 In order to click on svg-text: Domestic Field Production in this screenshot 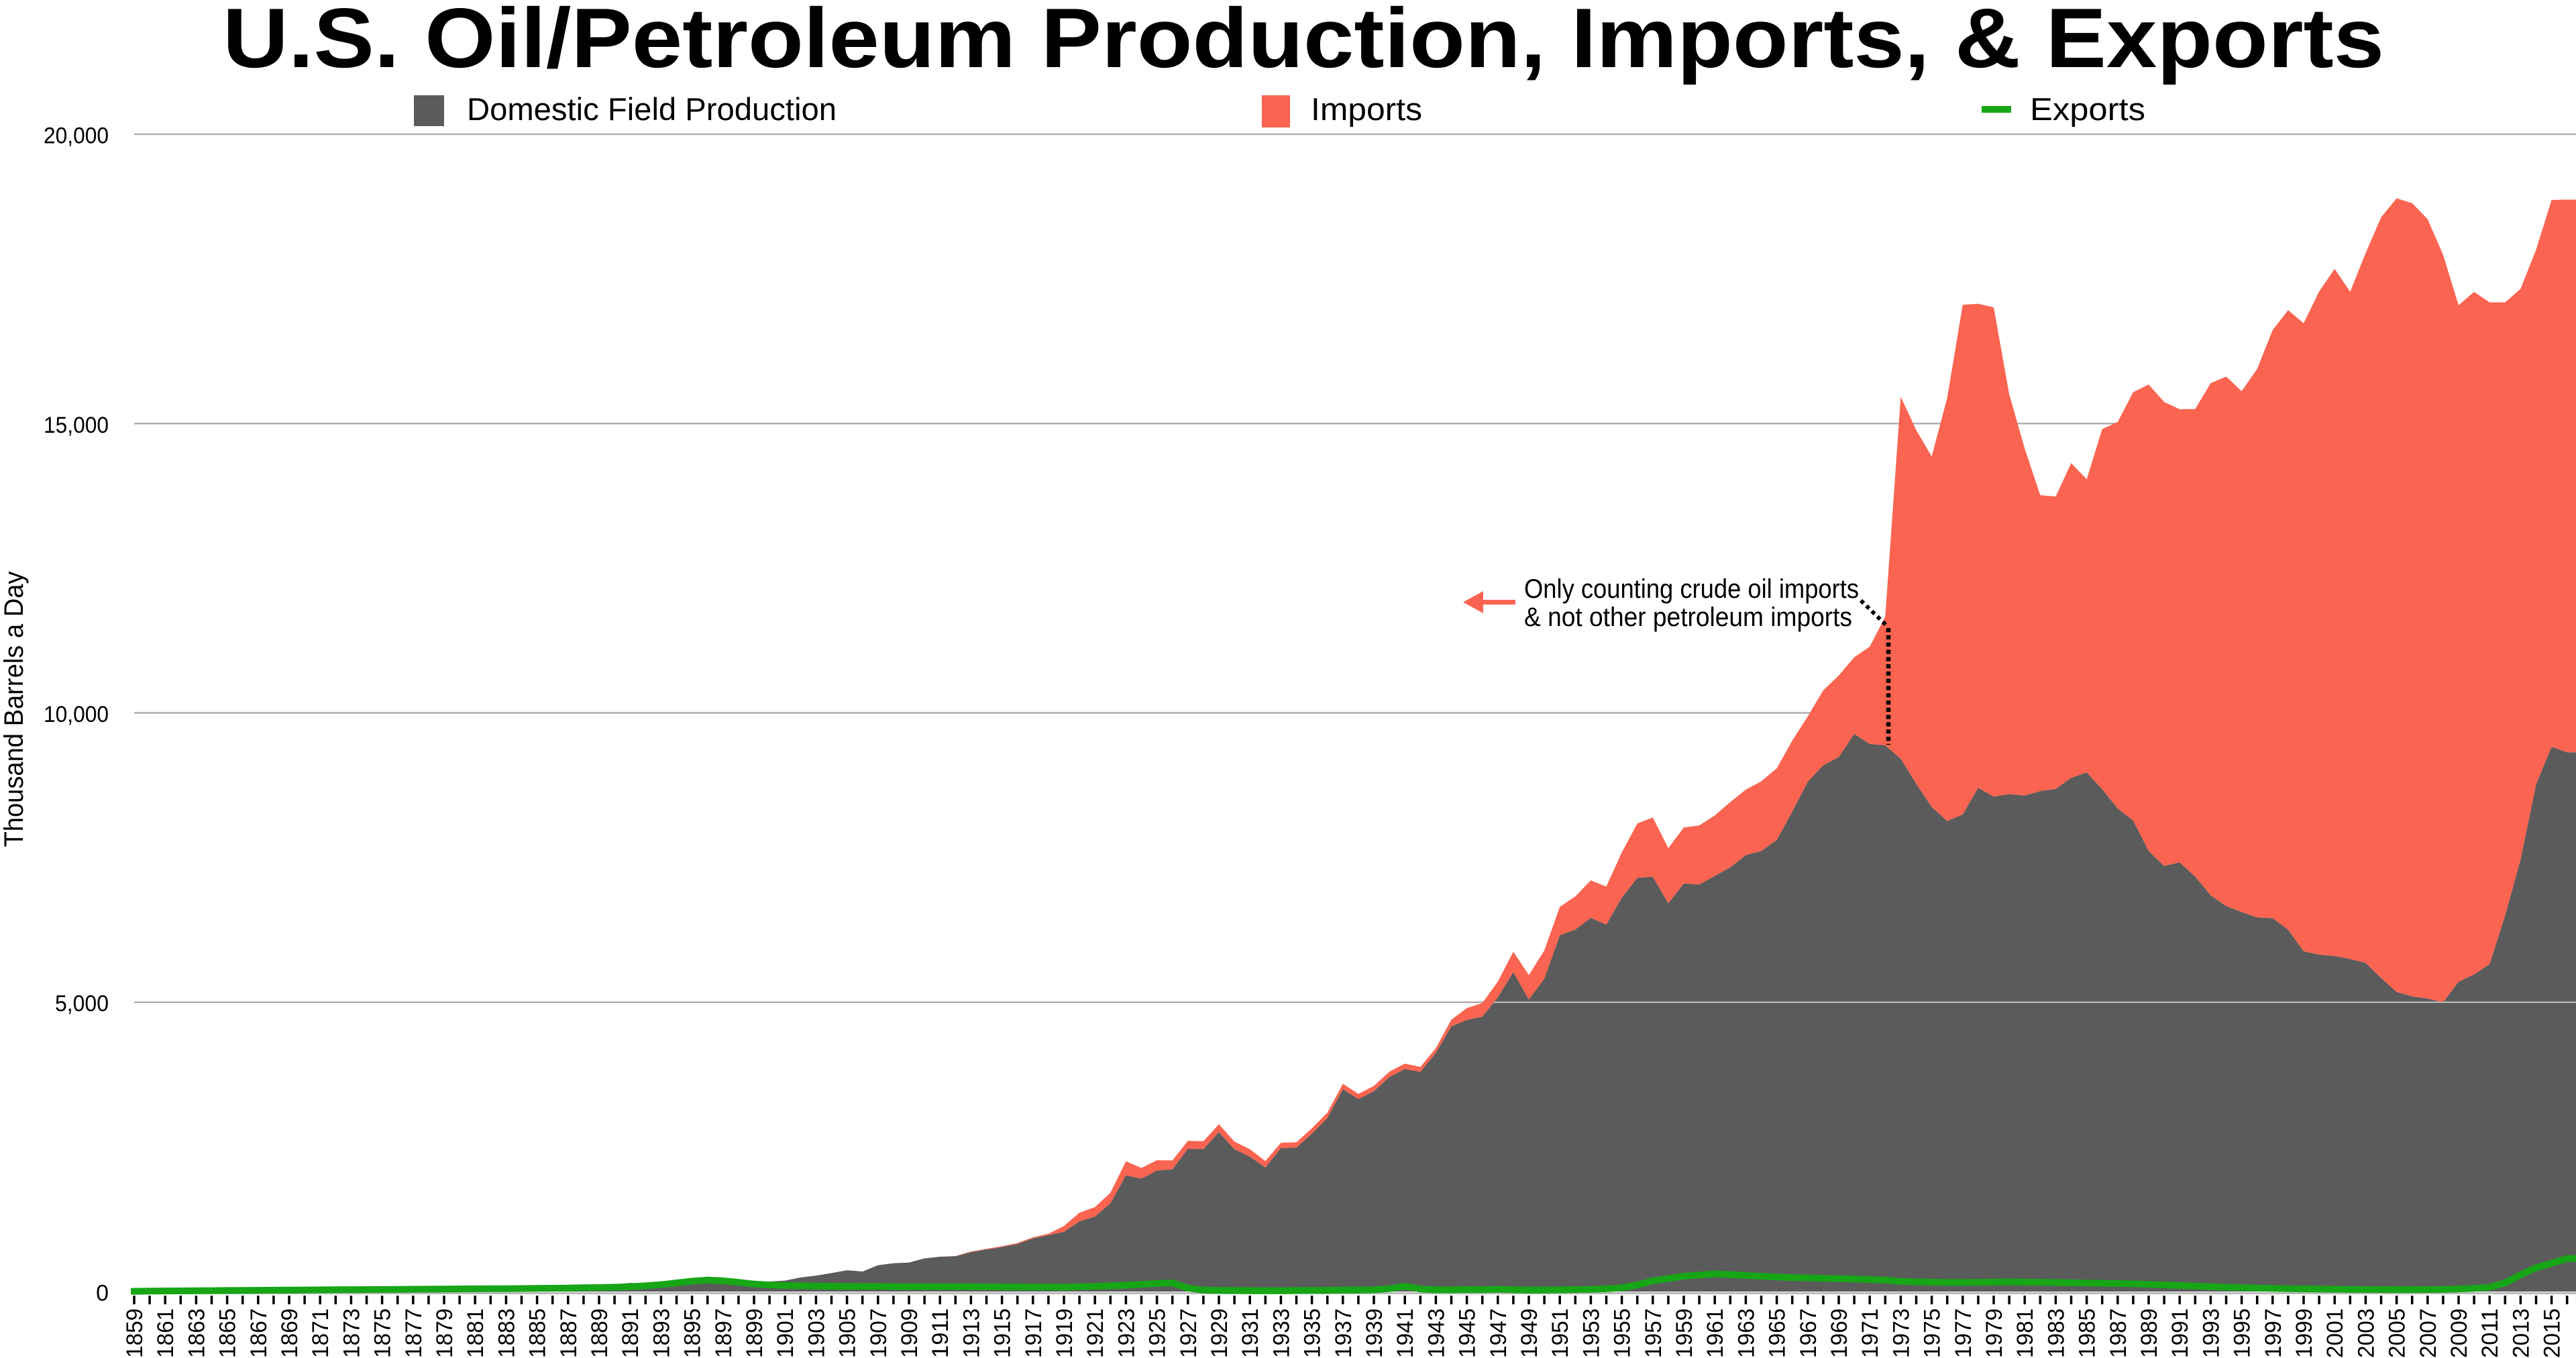, I will do `click(652, 109)`.